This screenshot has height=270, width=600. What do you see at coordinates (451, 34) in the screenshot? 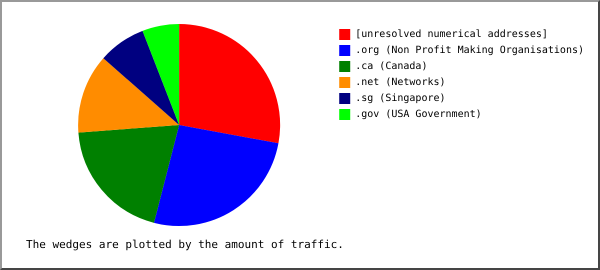
I see `legend-label: [unresolved numerical addresses]` at bounding box center [451, 34].